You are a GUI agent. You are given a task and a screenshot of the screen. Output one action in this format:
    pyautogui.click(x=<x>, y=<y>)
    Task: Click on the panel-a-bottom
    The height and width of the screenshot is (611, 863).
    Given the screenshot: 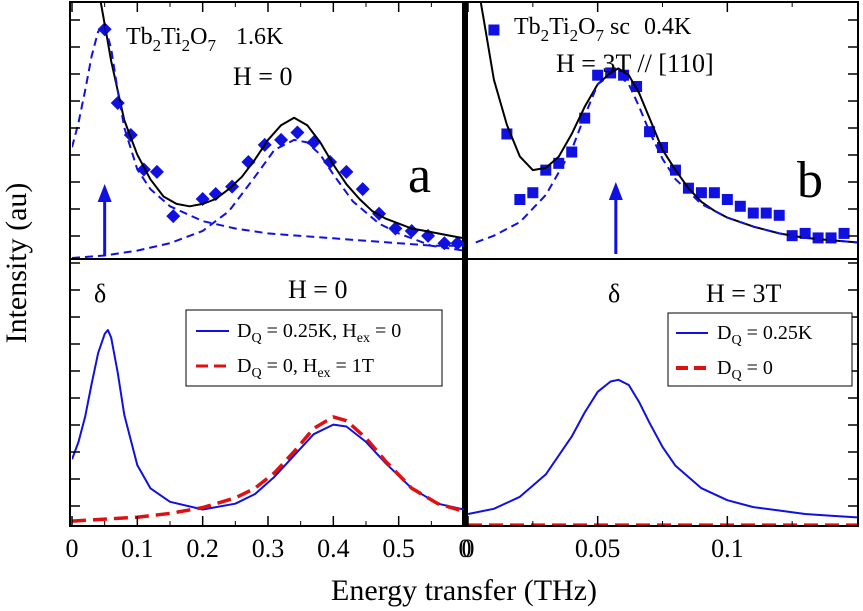 What is the action you would take?
    pyautogui.click(x=268, y=426)
    